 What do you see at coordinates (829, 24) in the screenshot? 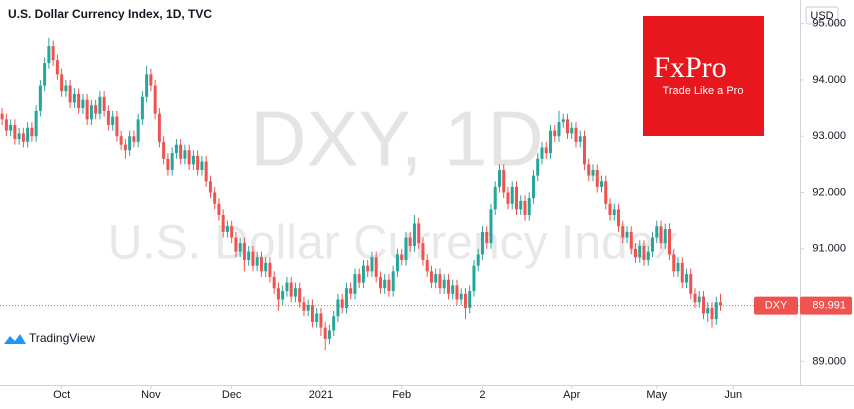
I see `y-tick-label: 95.000` at bounding box center [829, 24].